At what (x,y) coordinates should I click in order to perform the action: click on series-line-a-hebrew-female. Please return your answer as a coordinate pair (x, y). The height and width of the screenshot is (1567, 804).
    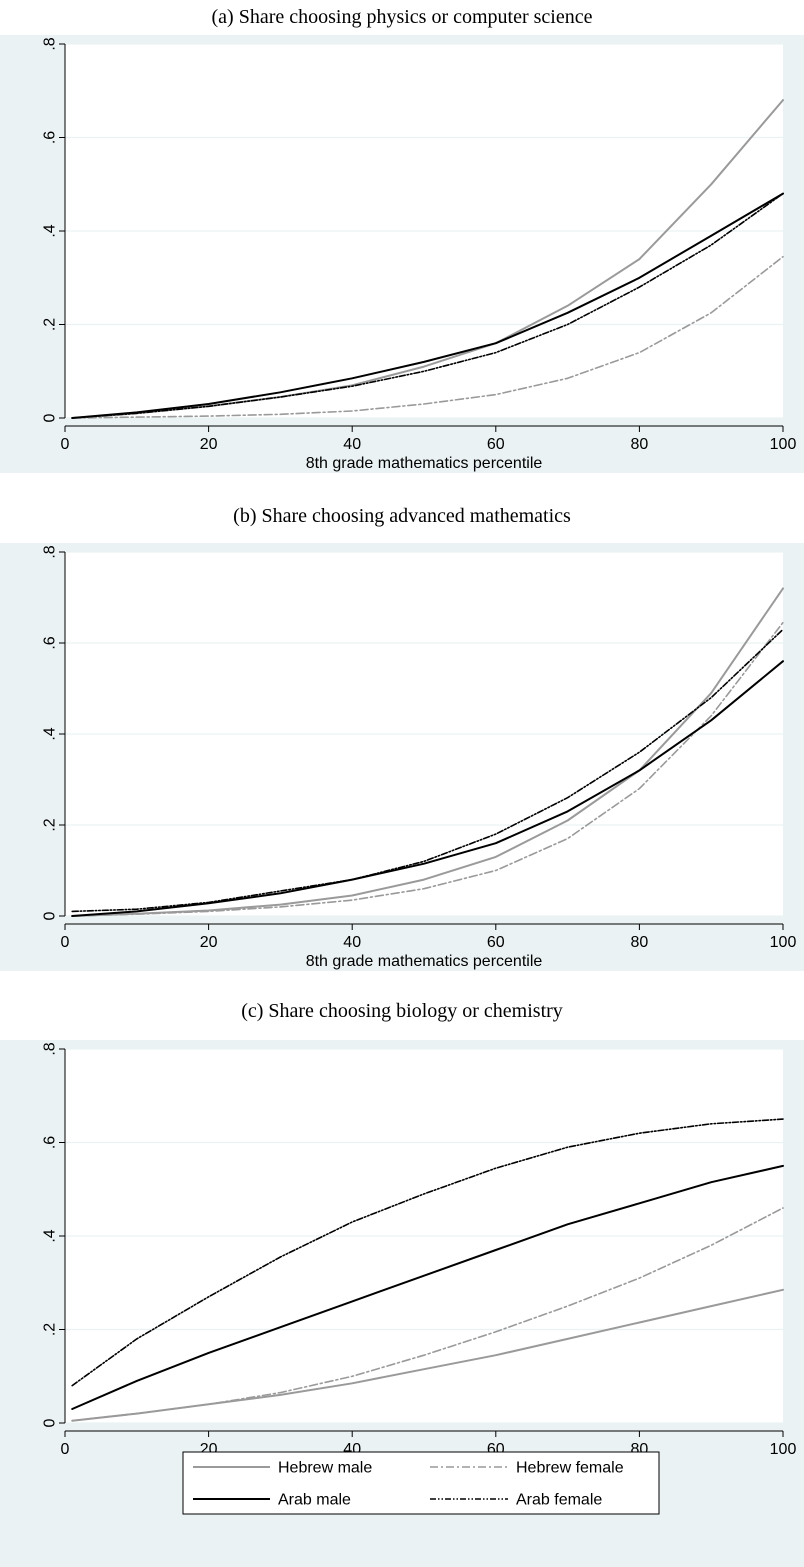
    Looking at the image, I should click on (427, 337).